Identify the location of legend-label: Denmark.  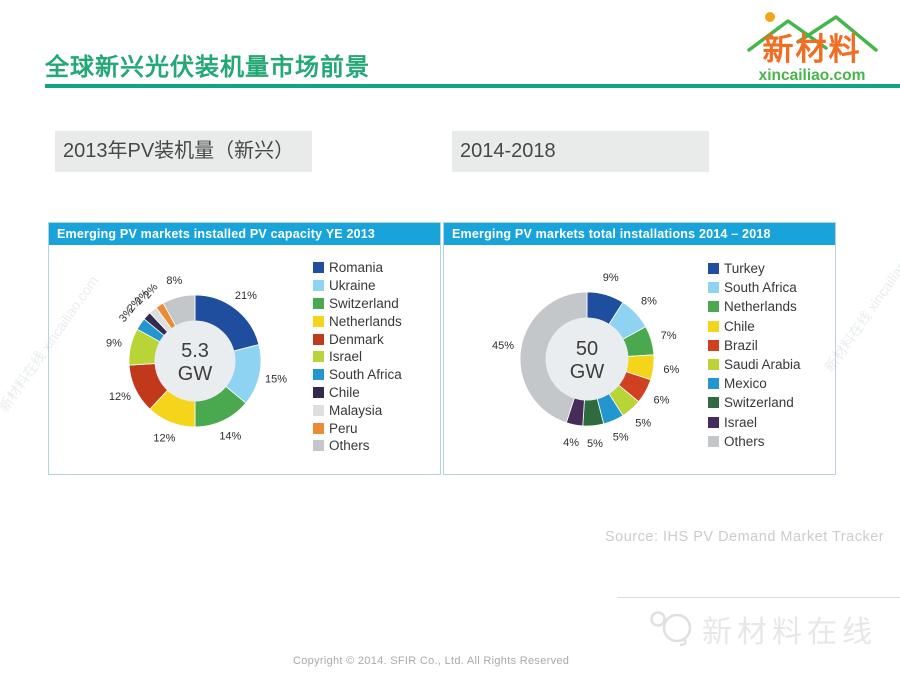
(356, 339).